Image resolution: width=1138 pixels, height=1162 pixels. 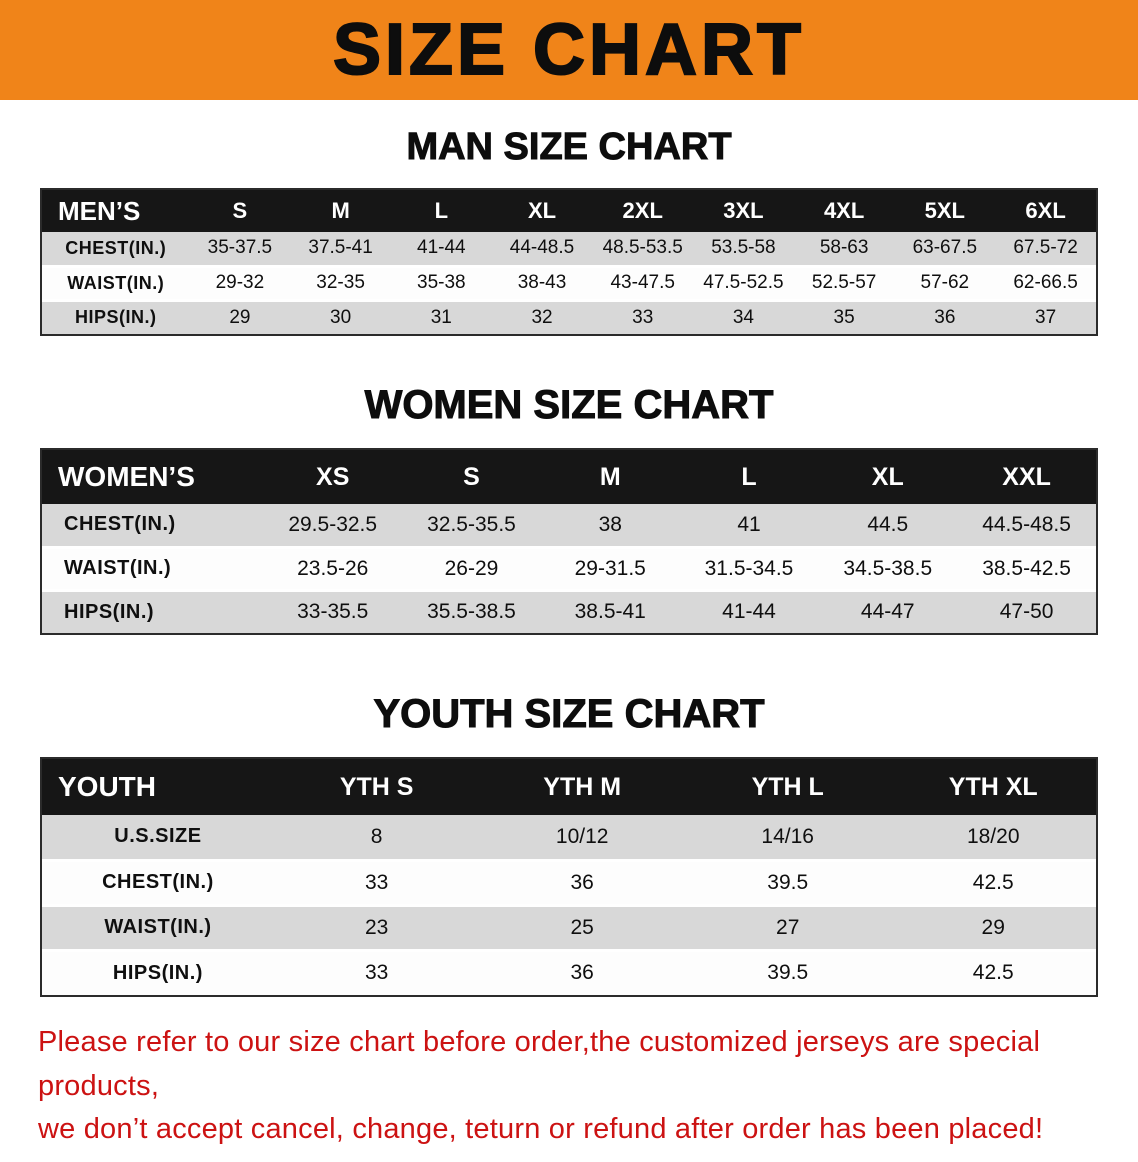 I want to click on size-value: 44.5-48.5, so click(x=1026, y=525).